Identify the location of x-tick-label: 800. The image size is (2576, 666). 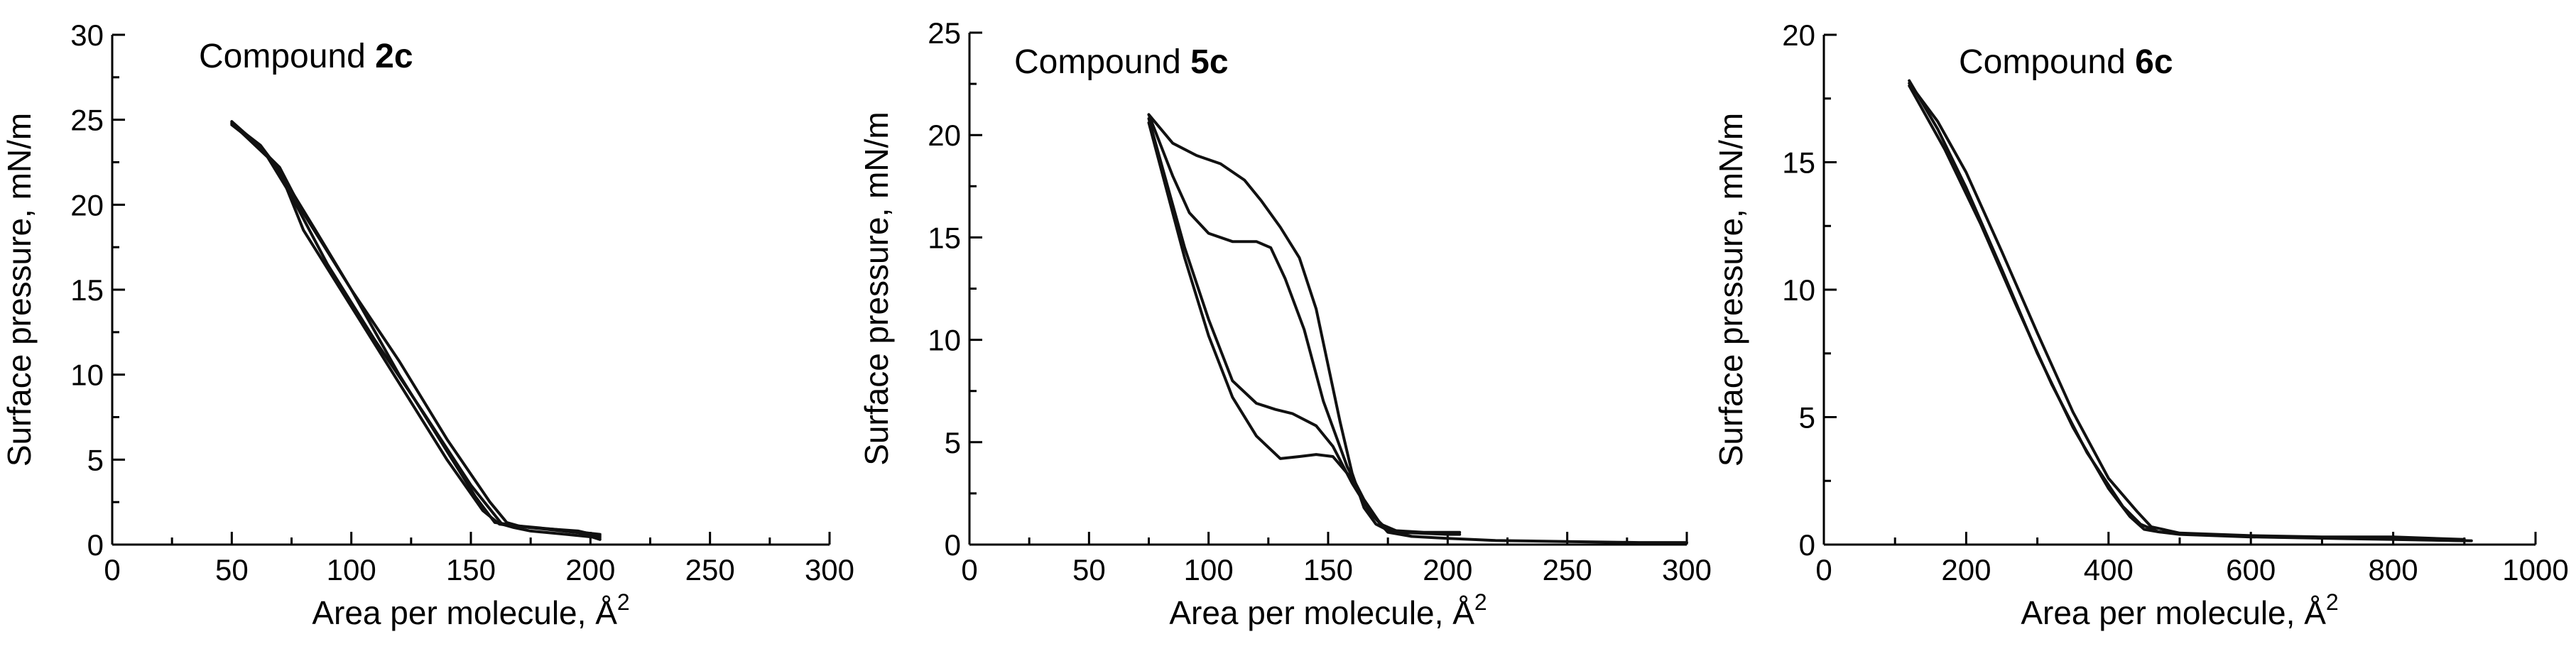
(2394, 569).